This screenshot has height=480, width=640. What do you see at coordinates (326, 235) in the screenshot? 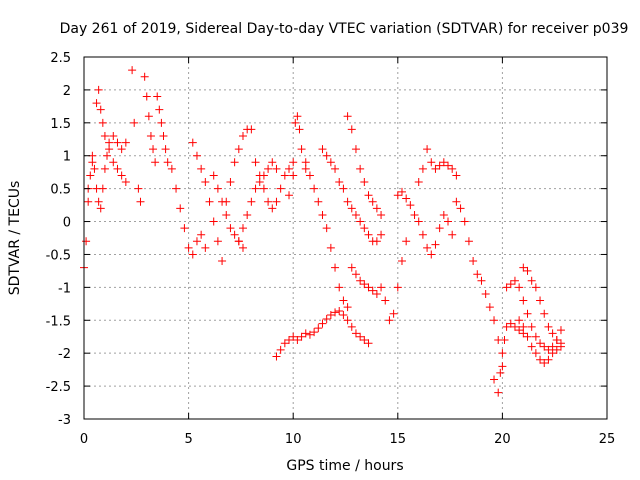
I see `series-track-o` at bounding box center [326, 235].